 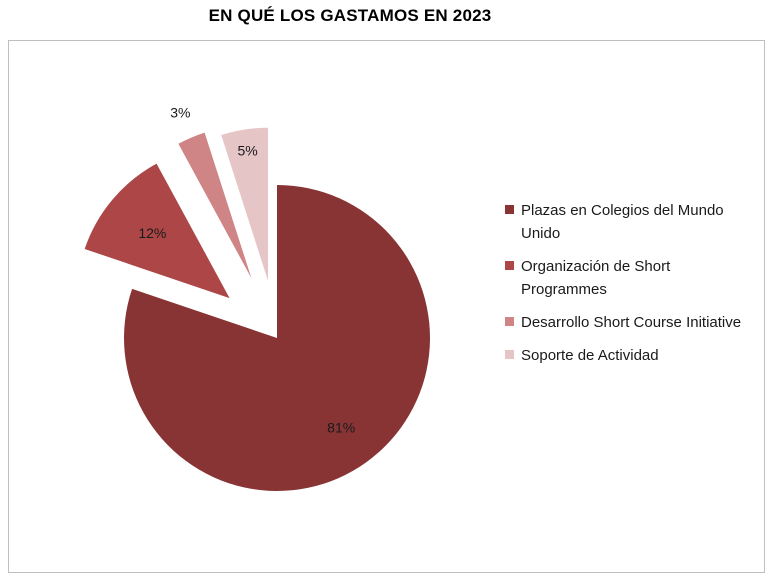 What do you see at coordinates (590, 355) in the screenshot?
I see `legend-label: Soporte de Actividad` at bounding box center [590, 355].